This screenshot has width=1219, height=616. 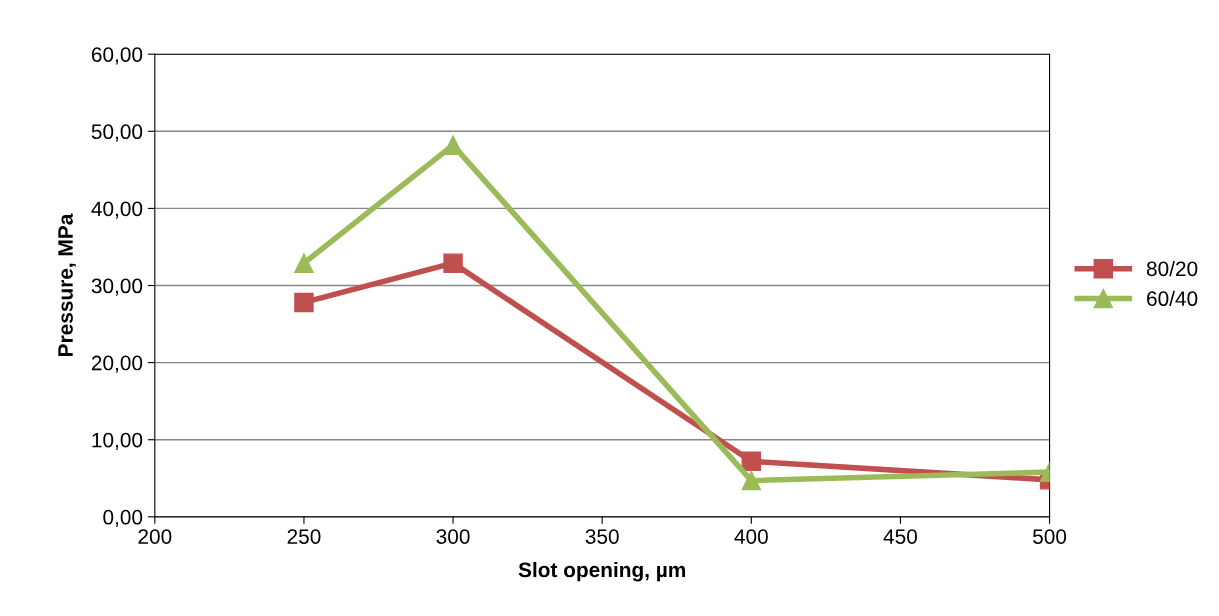 What do you see at coordinates (155, 536) in the screenshot?
I see `x-tick-label: 200` at bounding box center [155, 536].